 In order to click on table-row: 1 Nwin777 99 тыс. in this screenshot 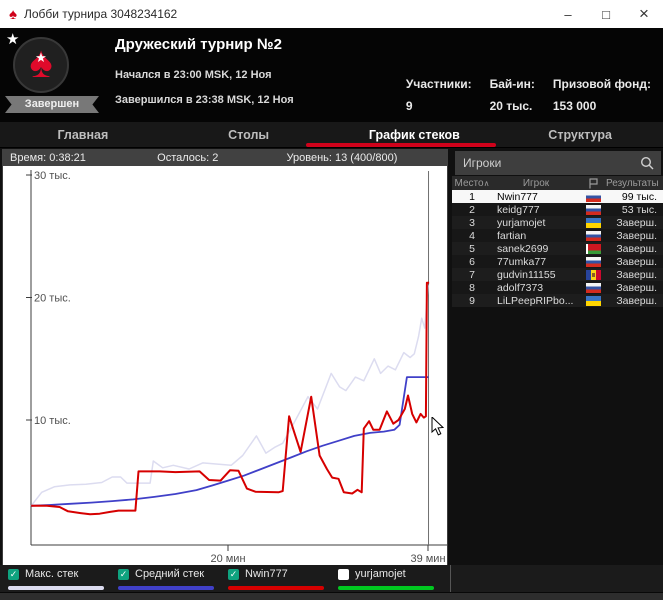, I will do `click(557, 196)`.